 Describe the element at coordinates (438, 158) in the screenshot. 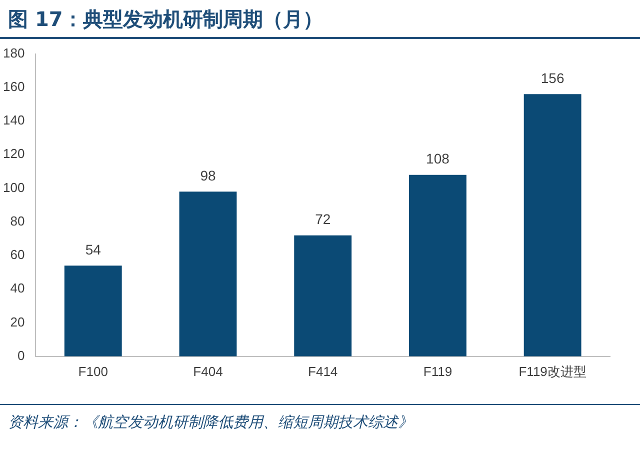

I see `data-label: 108` at that location.